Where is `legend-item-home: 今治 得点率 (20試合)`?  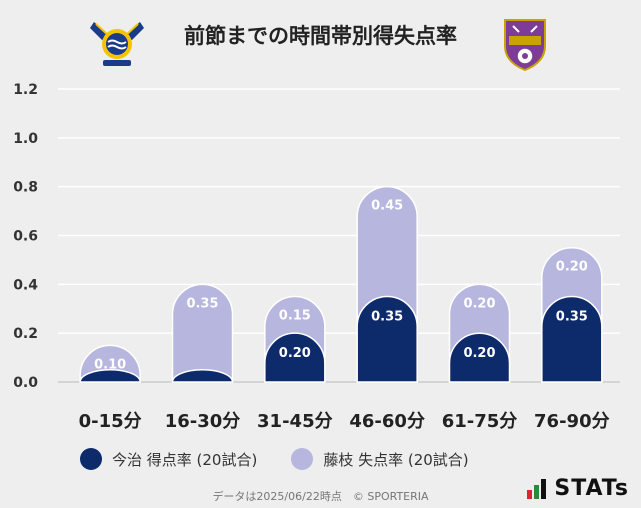
legend-item-home: 今治 得点率 (20試合) is located at coordinates (168, 459).